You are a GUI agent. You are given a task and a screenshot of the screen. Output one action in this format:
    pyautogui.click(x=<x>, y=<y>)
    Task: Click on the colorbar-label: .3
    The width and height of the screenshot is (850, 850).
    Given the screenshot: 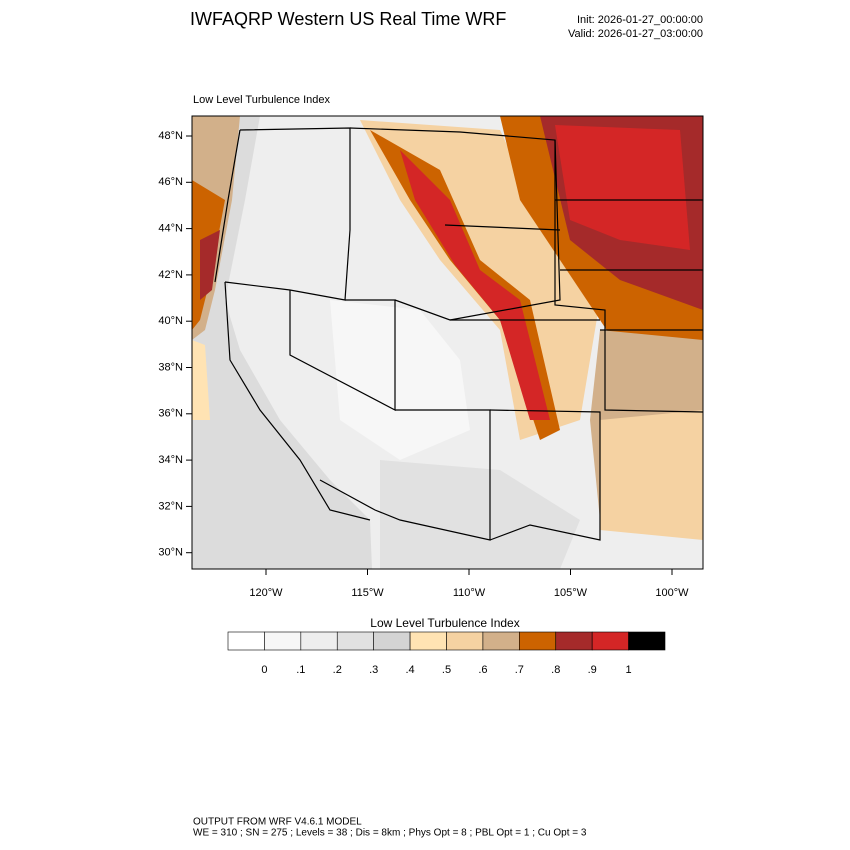 What is the action you would take?
    pyautogui.click(x=373, y=670)
    